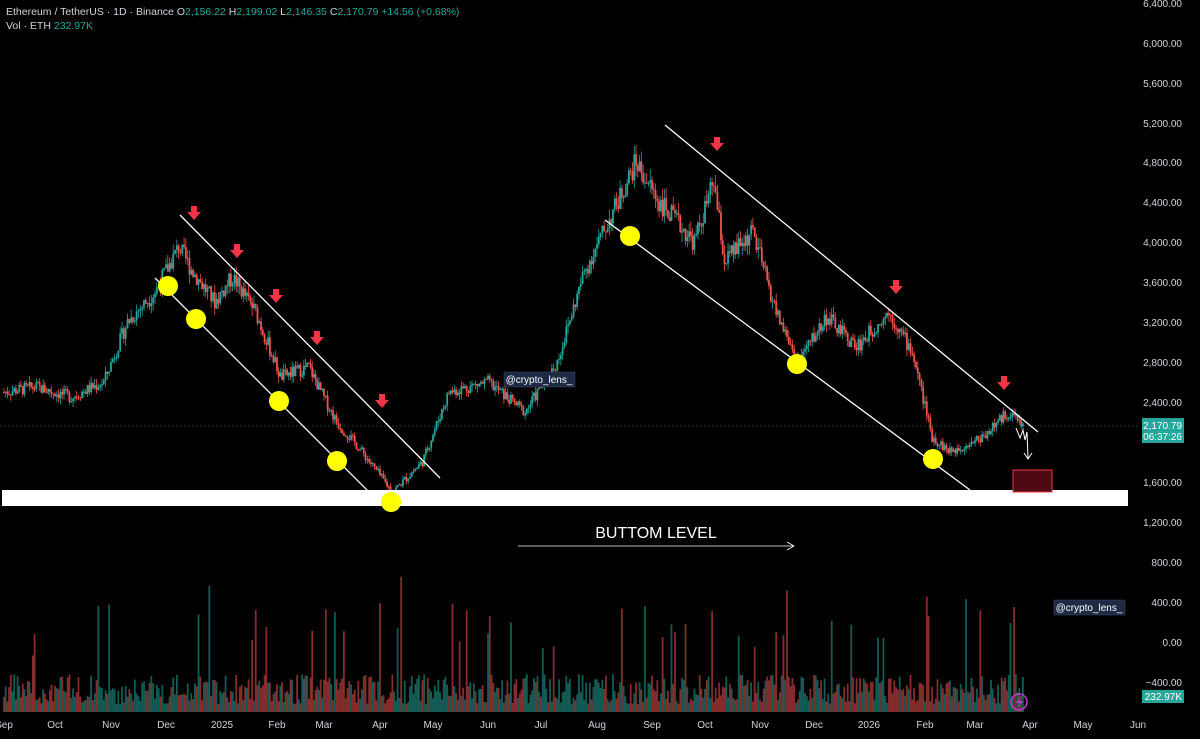  Describe the element at coordinates (1162, 437) in the screenshot. I see `price-tag-countdown: 06:37:26` at that location.